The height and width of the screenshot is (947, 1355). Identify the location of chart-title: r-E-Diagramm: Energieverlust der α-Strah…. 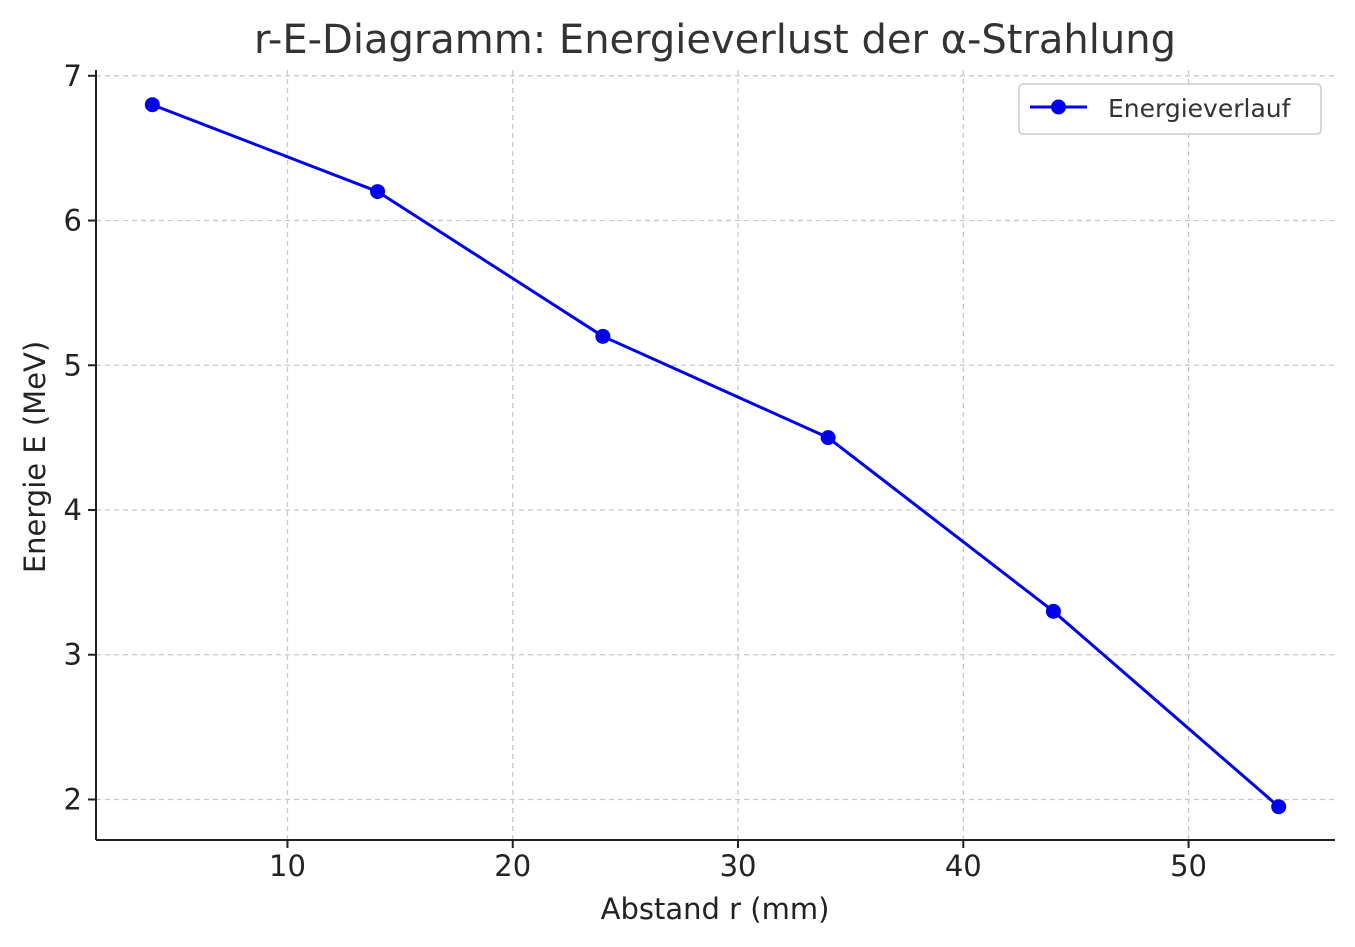
(715, 40).